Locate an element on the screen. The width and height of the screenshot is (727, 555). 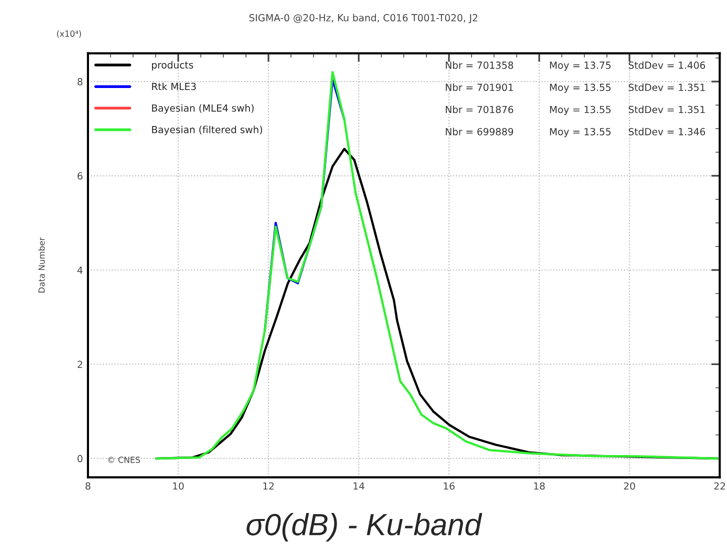
x-tick-label: 14 is located at coordinates (359, 486).